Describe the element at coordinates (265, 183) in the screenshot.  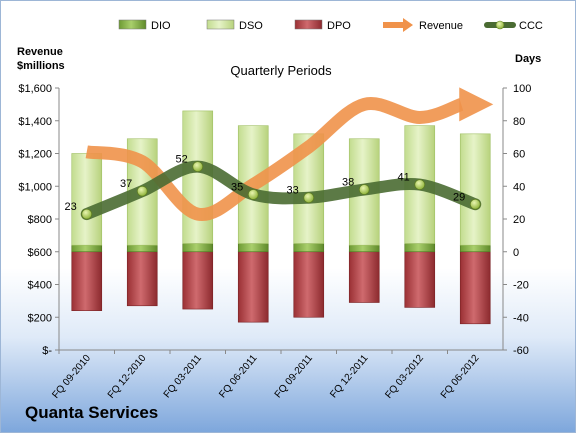
I see `data-labels: 23 37 52 35 33 38 41 29` at that location.